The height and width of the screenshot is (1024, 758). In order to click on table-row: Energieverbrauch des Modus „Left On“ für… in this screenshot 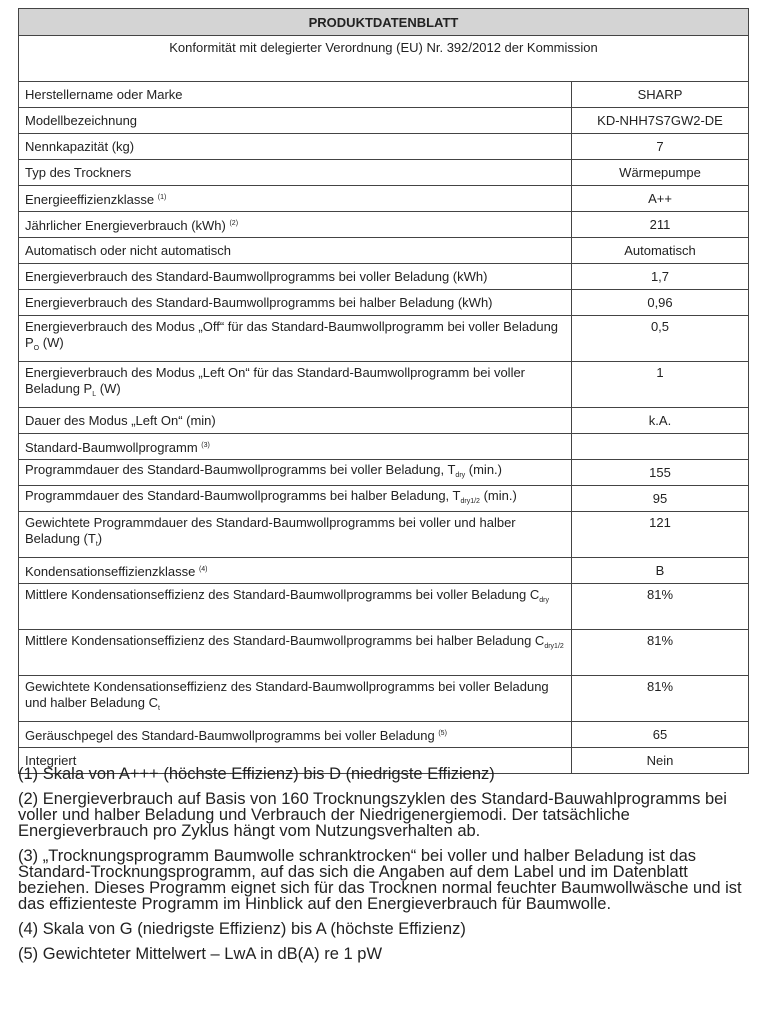, I will do `click(383, 384)`.